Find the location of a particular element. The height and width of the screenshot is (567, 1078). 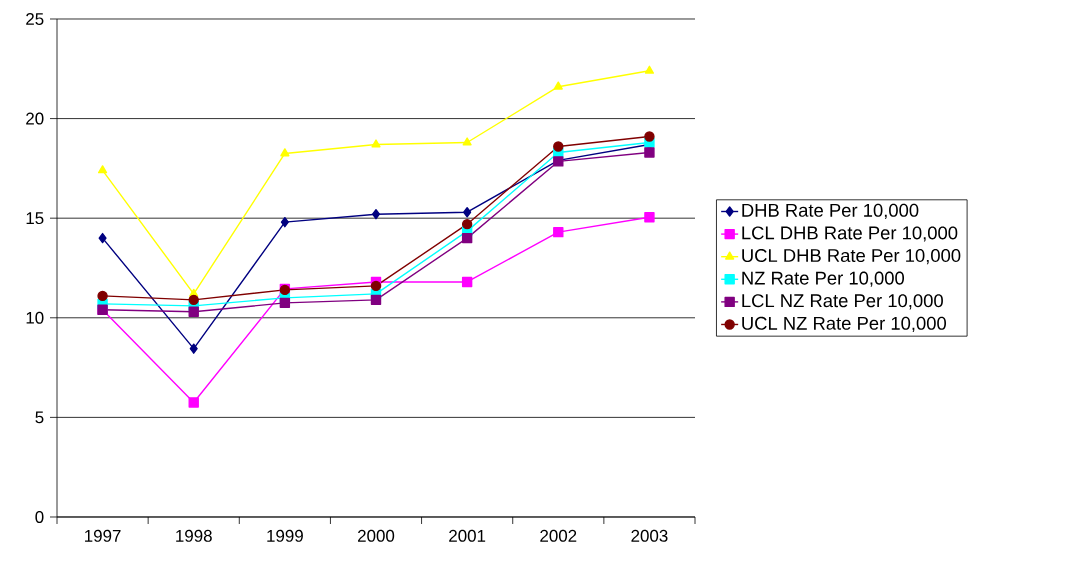

x-tick-label: 1998 is located at coordinates (194, 535).